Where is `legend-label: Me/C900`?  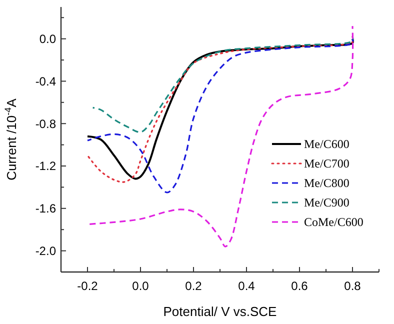
legend-label: Me/C900 is located at coordinates (327, 203).